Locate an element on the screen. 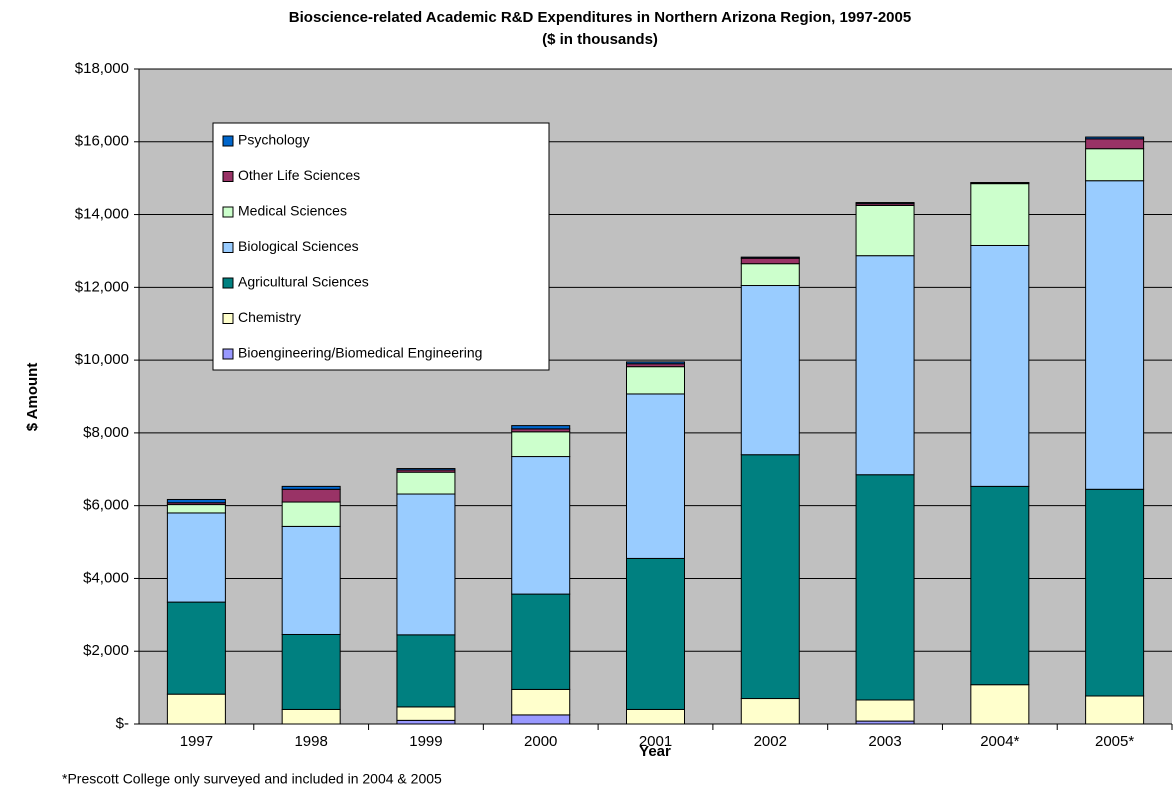 The width and height of the screenshot is (1173, 794). y-tick-label: $6,000 is located at coordinates (106, 505).